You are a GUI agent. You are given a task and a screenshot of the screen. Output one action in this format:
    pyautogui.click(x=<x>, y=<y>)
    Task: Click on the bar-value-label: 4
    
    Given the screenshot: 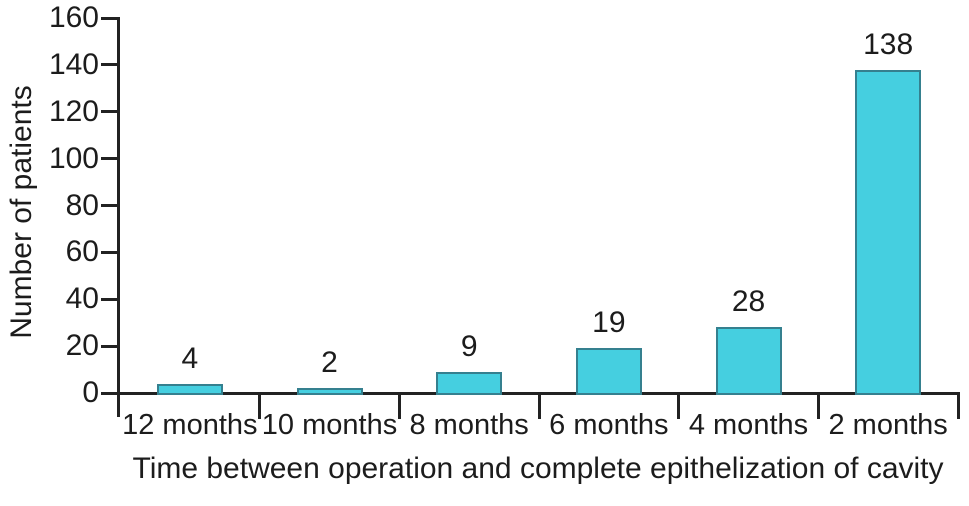 What is the action you would take?
    pyautogui.click(x=190, y=358)
    